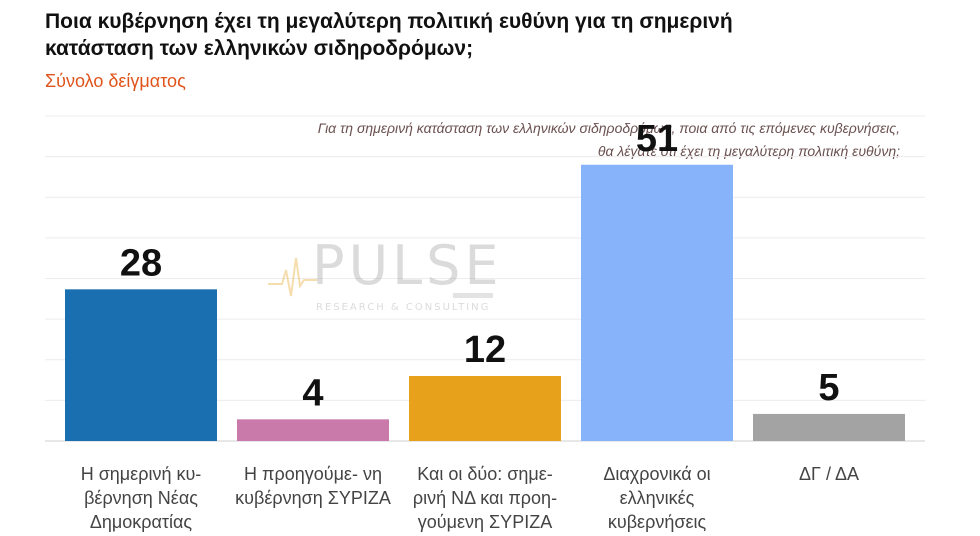 The image size is (980, 536). Describe the element at coordinates (141, 498) in the screenshot. I see `category-label: Η σημερινή κυ- βέρνηση Νέας Δημοκρατίας` at that location.